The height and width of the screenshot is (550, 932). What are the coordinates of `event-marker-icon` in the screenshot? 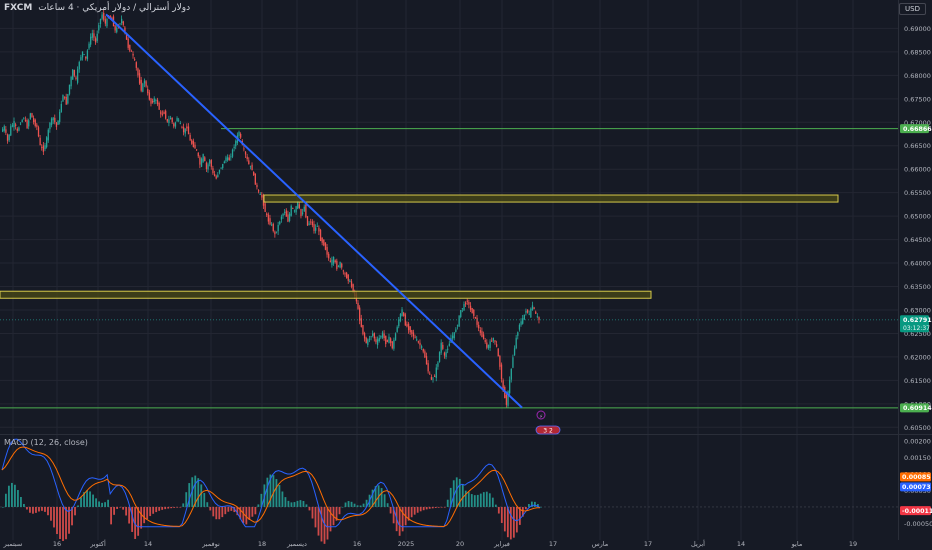 It's located at (541, 415).